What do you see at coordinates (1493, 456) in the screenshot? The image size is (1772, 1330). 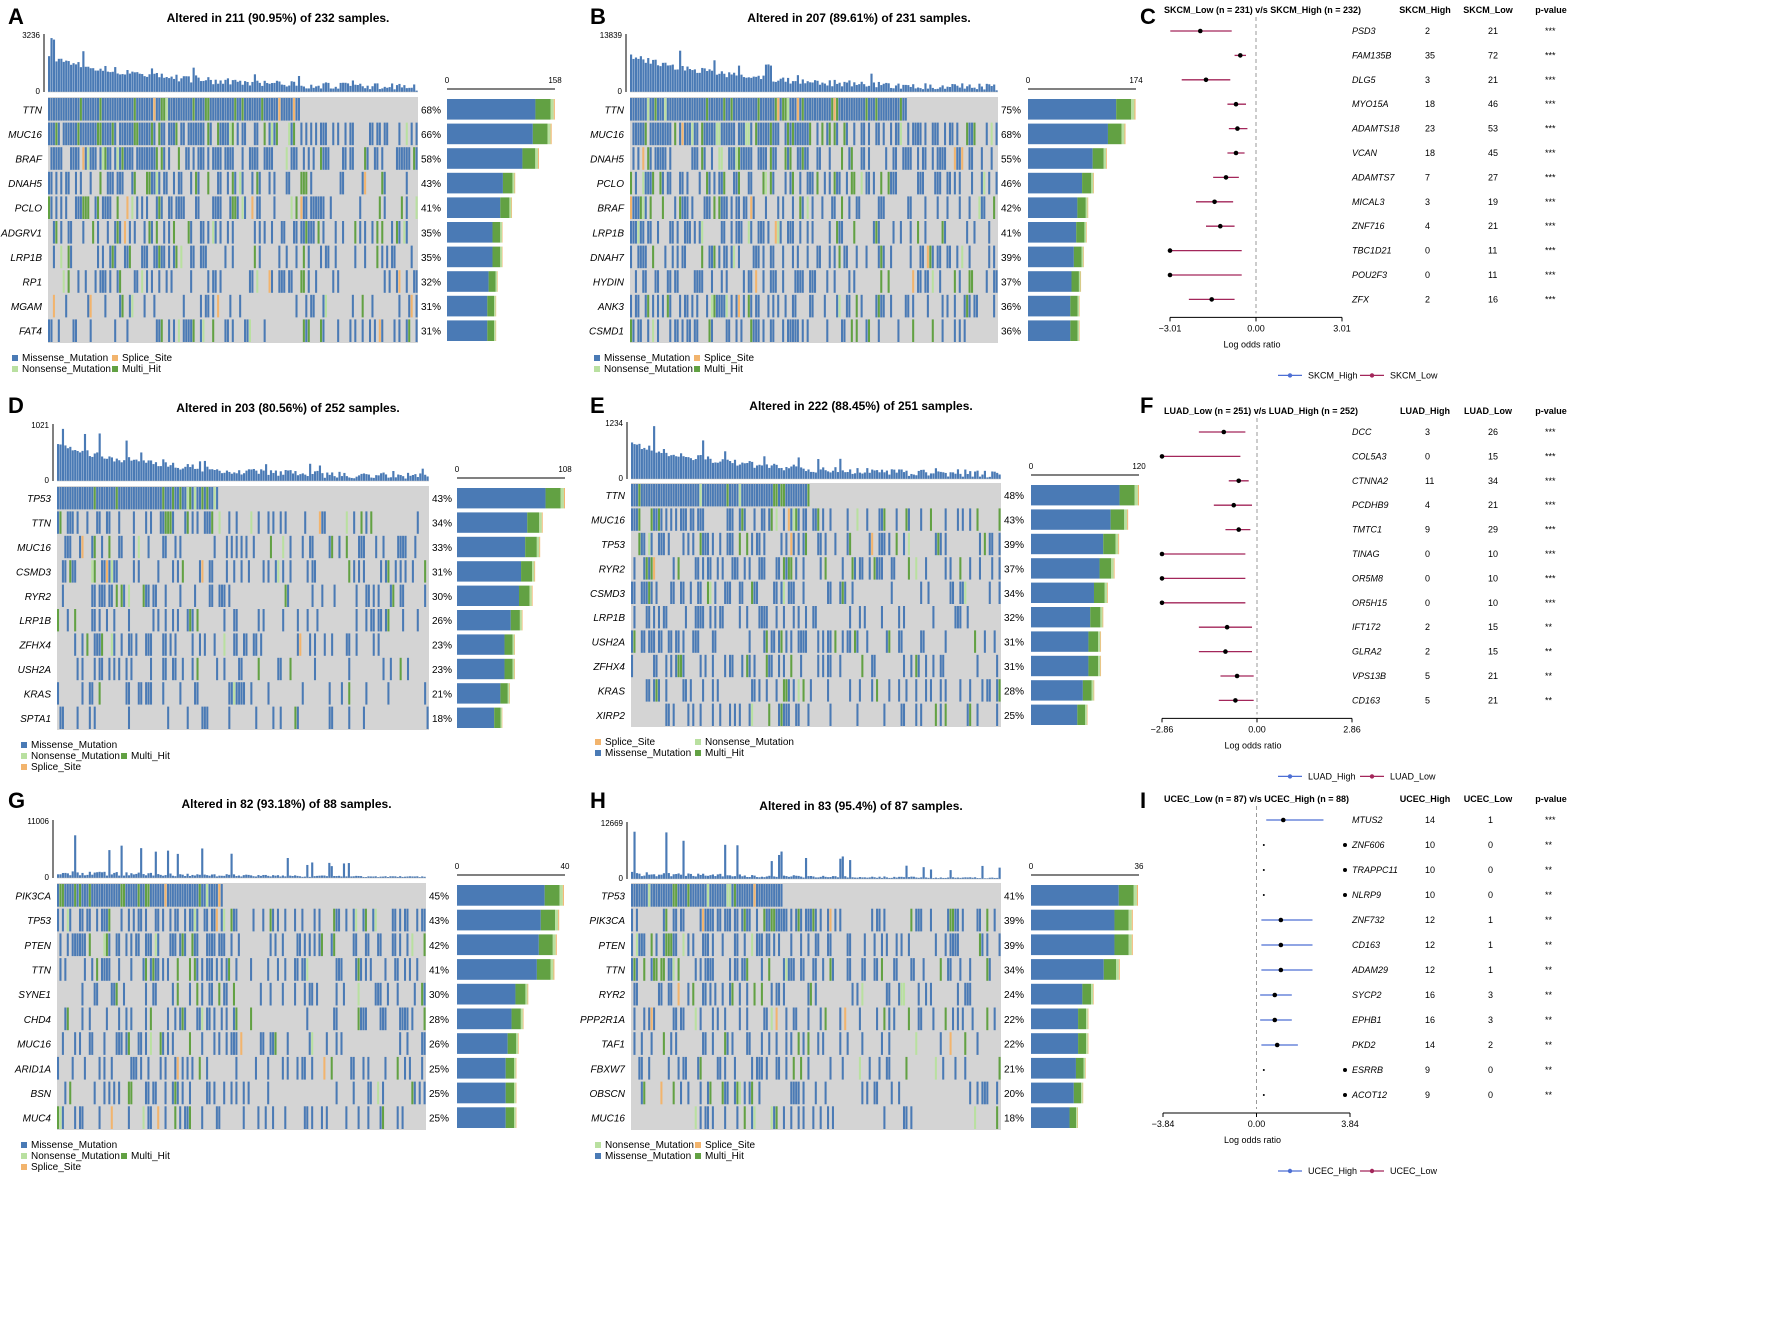 I see `forest-count-low: 15` at bounding box center [1493, 456].